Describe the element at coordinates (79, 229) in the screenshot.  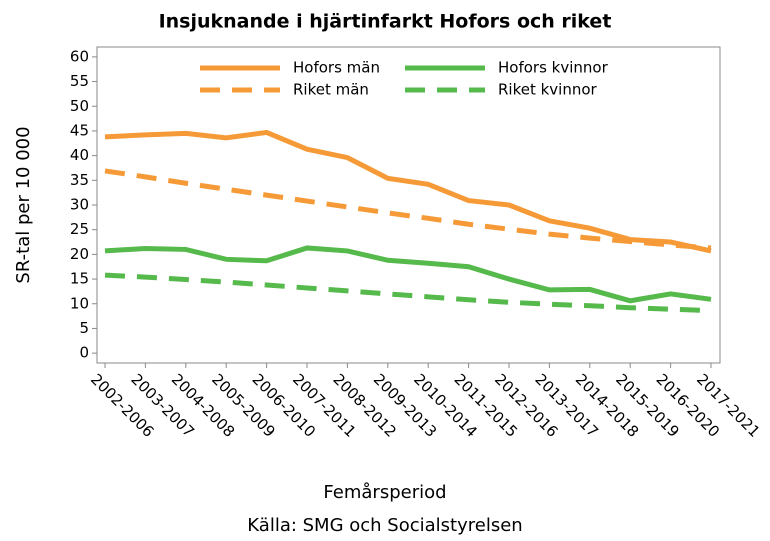
I see `y-tick-label: 25` at that location.